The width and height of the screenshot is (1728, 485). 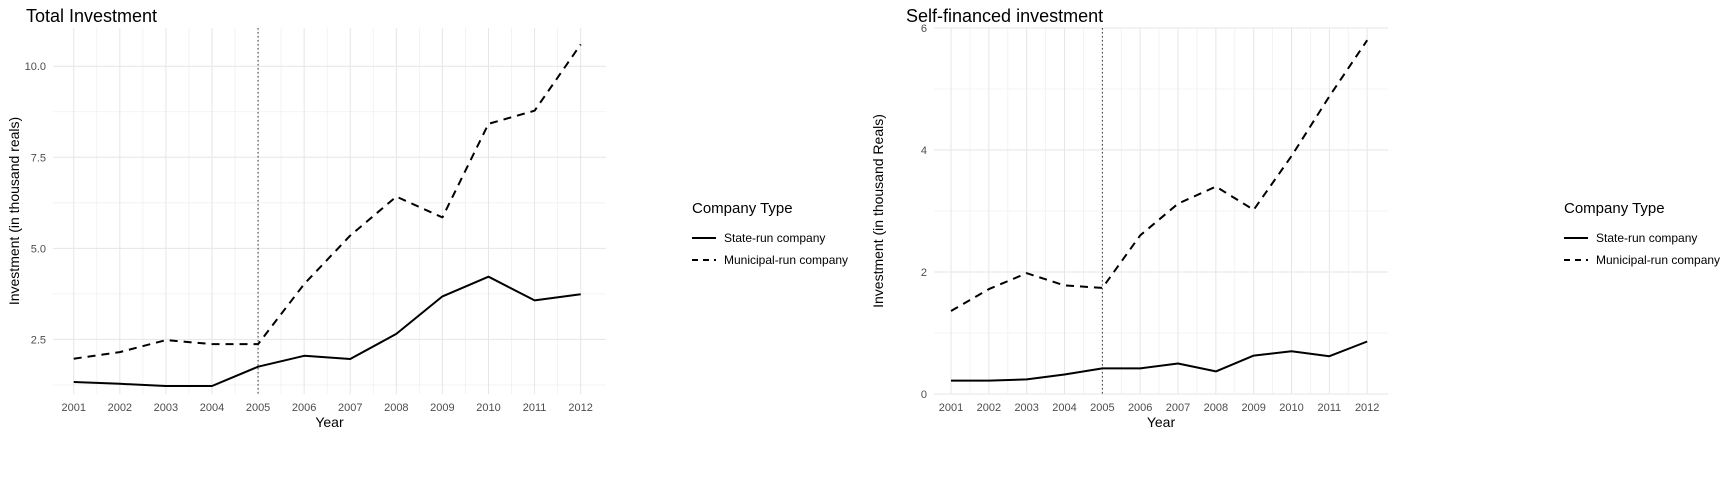 I want to click on y-axis-title: Investment (in thousand reals), so click(x=14, y=211).